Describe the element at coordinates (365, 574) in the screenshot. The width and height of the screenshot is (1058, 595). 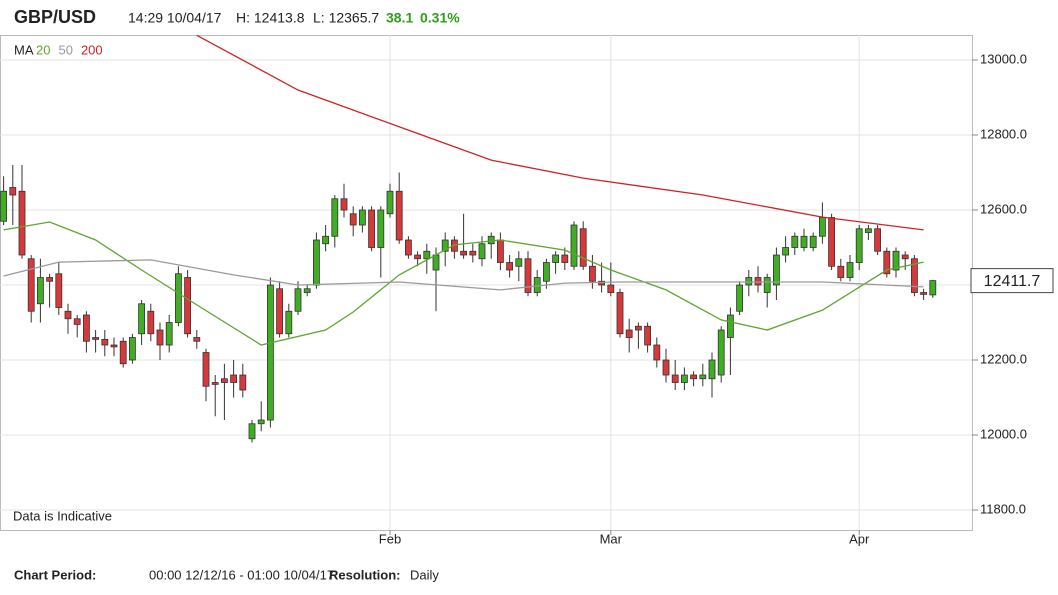
I see `resolution-label: Resolution:` at that location.